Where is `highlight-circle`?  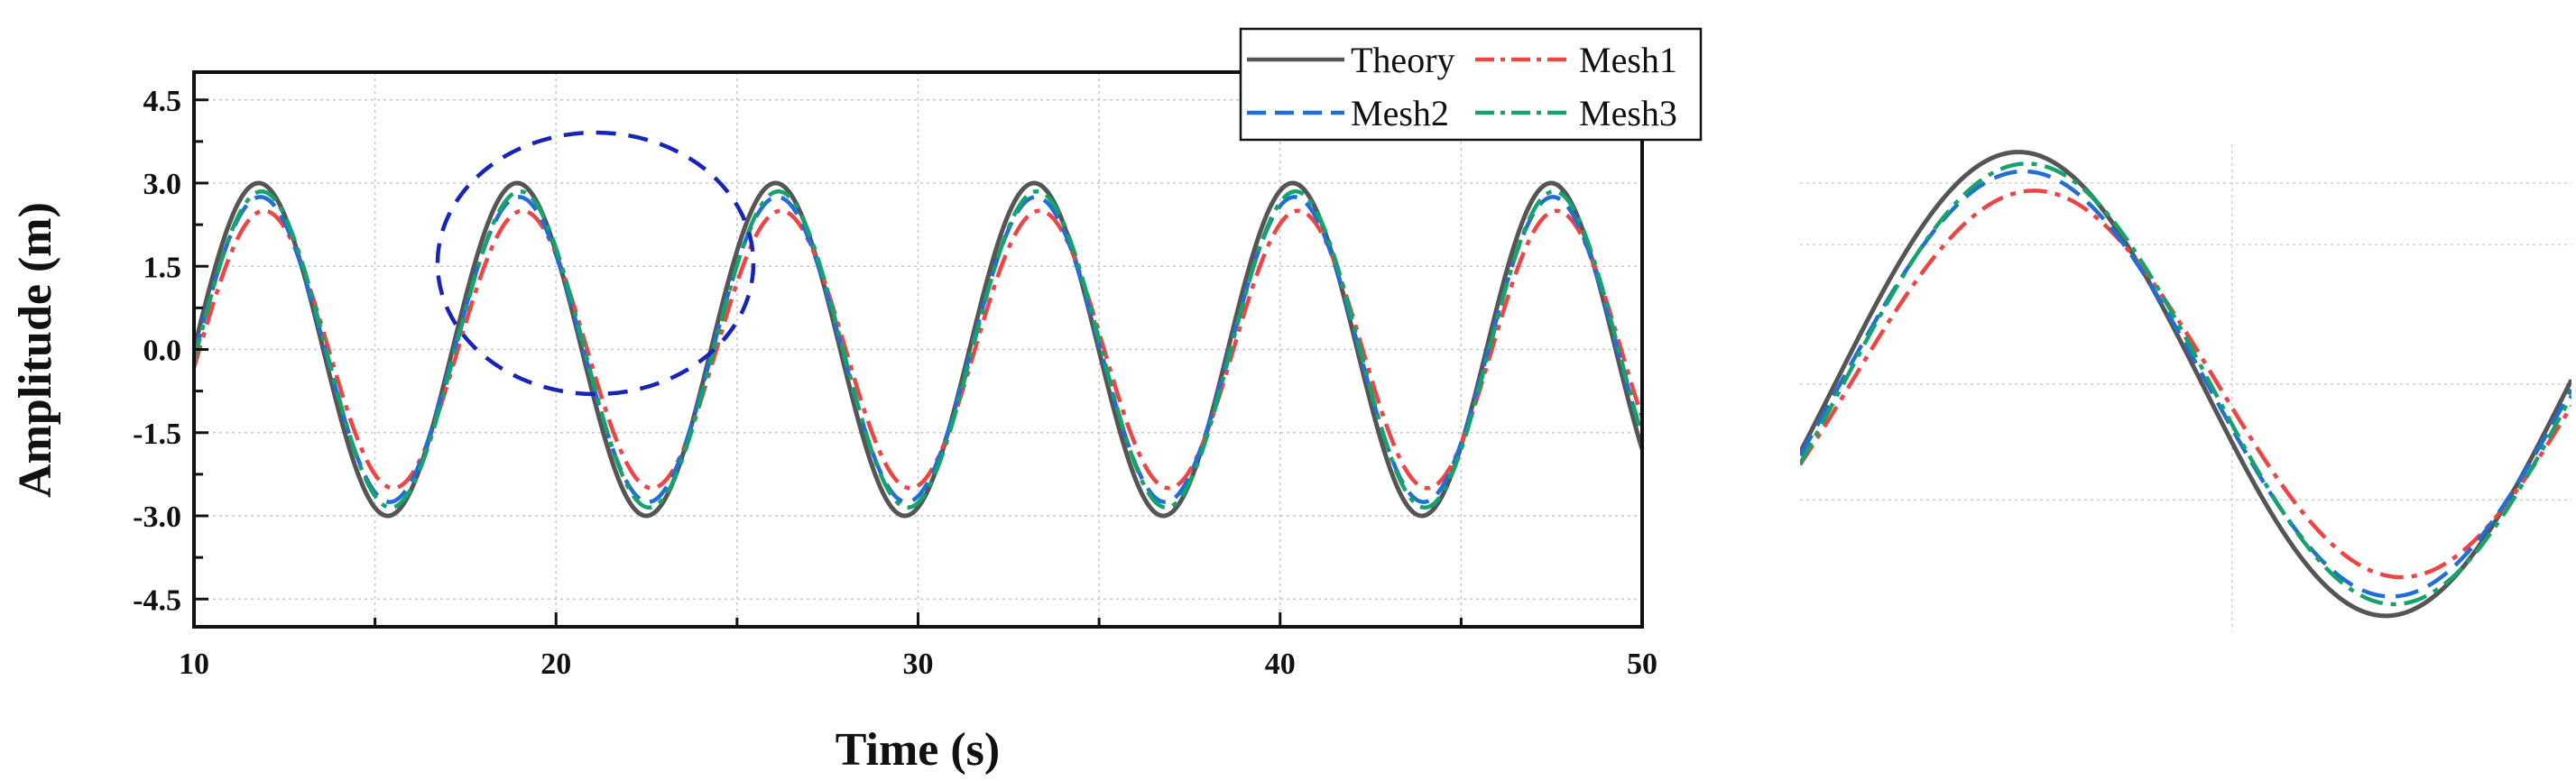 highlight-circle is located at coordinates (595, 264).